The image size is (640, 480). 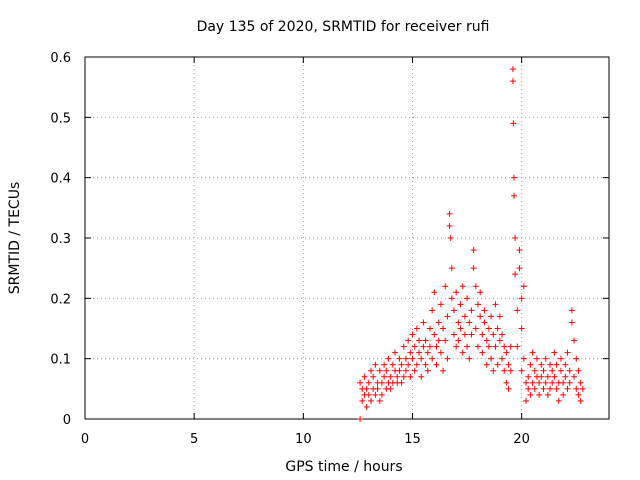 I want to click on x-tick-label: 5, so click(x=194, y=439).